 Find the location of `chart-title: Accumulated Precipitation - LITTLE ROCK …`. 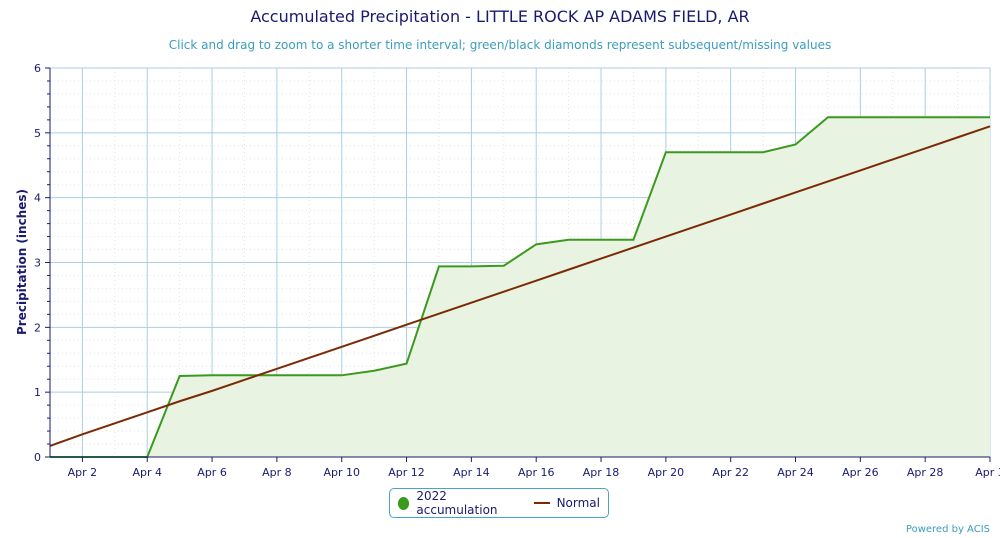

chart-title: Accumulated Precipitation - LITTLE ROCK … is located at coordinates (500, 16).